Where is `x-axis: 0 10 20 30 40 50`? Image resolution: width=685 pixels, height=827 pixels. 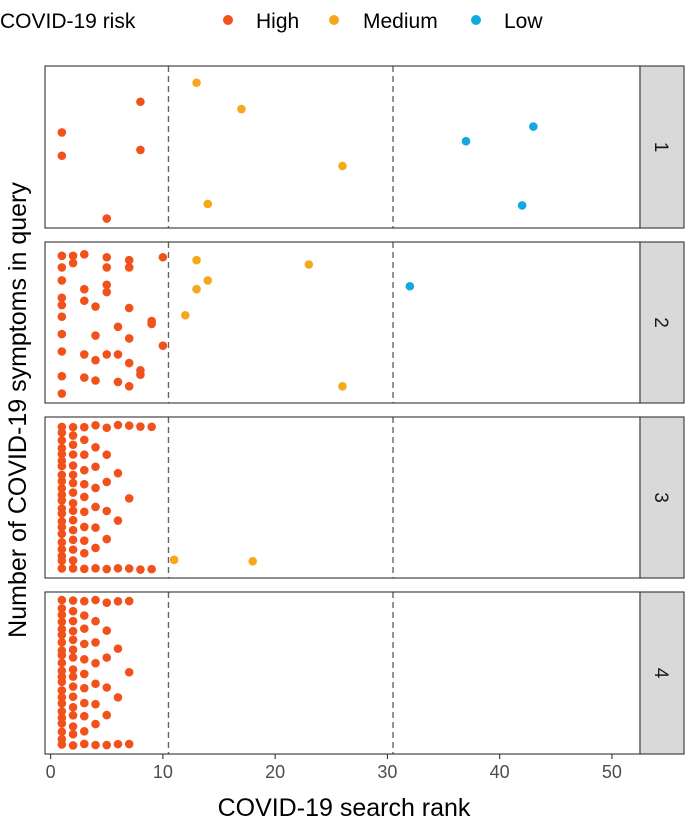
x-axis: 0 10 20 30 40 50 is located at coordinates (334, 768).